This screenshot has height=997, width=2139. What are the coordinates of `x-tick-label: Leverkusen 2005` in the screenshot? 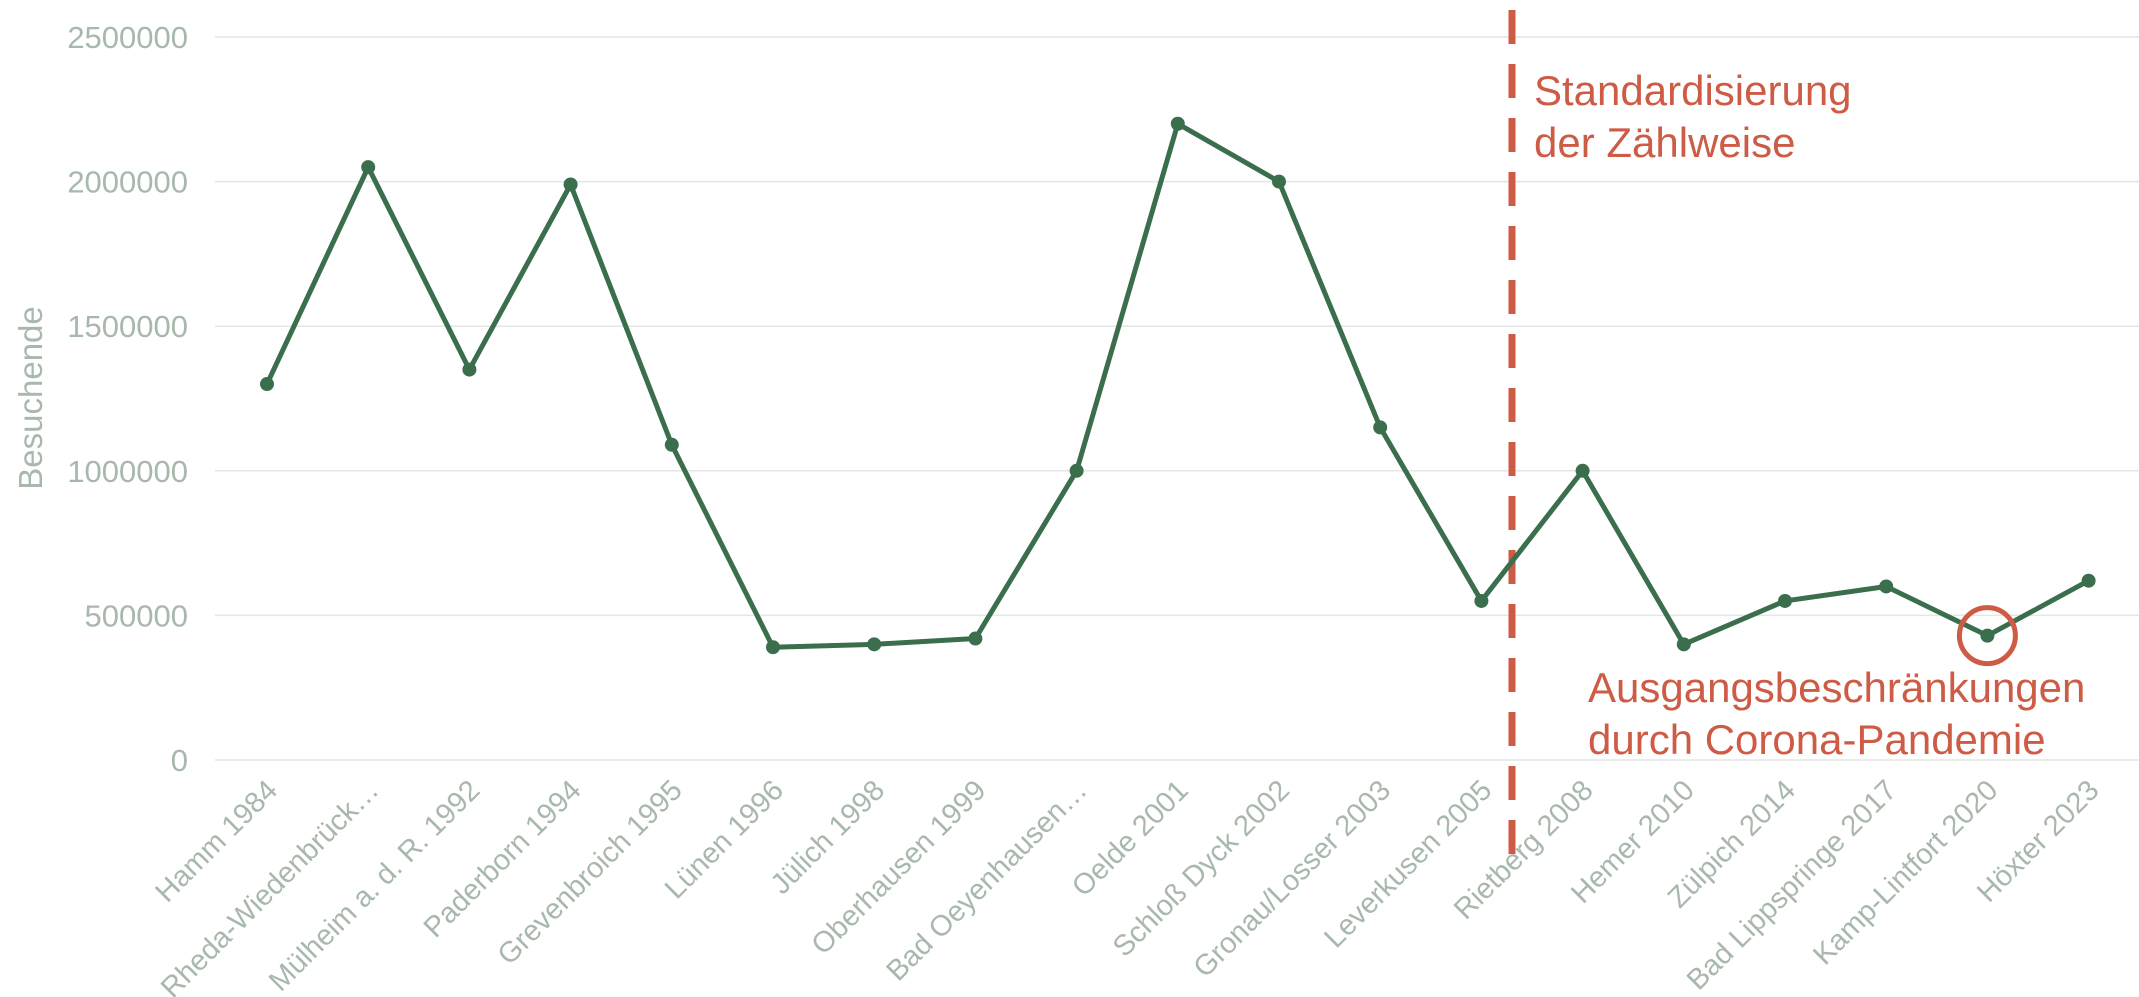 It's located at (1408, 864).